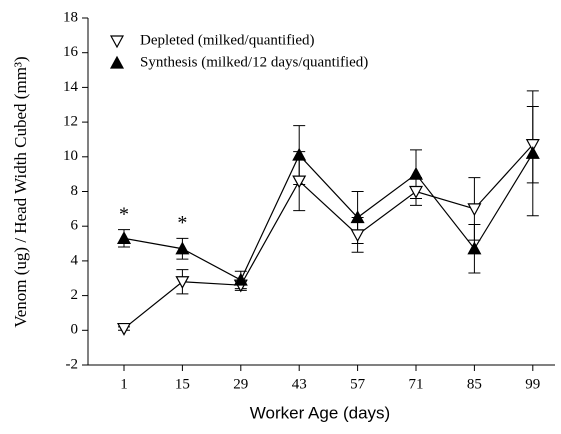  I want to click on x-tick-label: 1, so click(124, 384).